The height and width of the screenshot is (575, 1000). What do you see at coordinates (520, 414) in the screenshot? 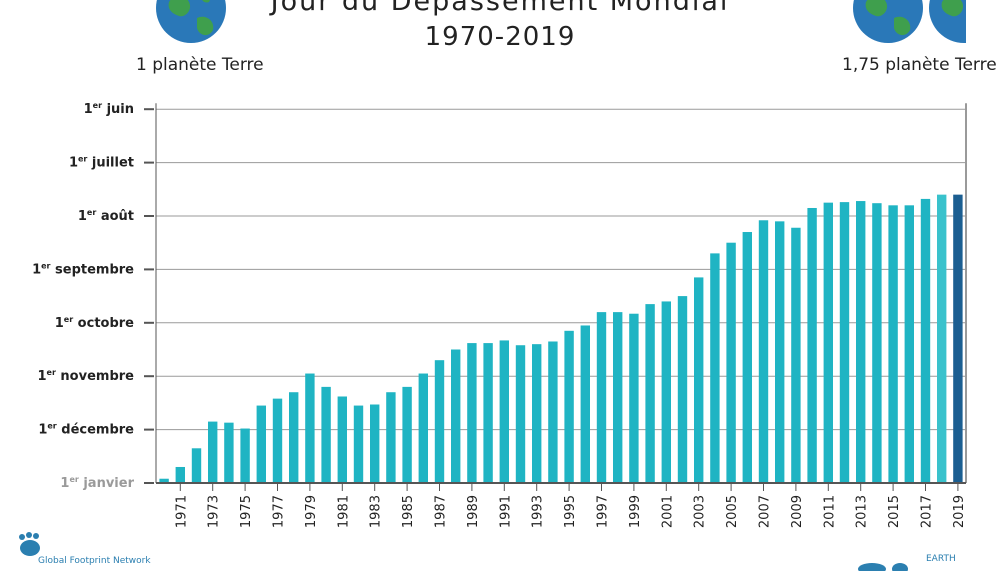
I see `bar-1992` at bounding box center [520, 414].